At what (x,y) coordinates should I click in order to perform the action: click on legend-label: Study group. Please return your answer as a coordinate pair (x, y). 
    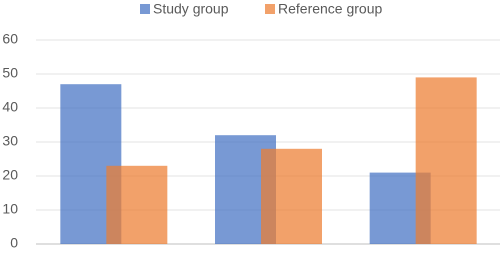
    Looking at the image, I should click on (191, 9).